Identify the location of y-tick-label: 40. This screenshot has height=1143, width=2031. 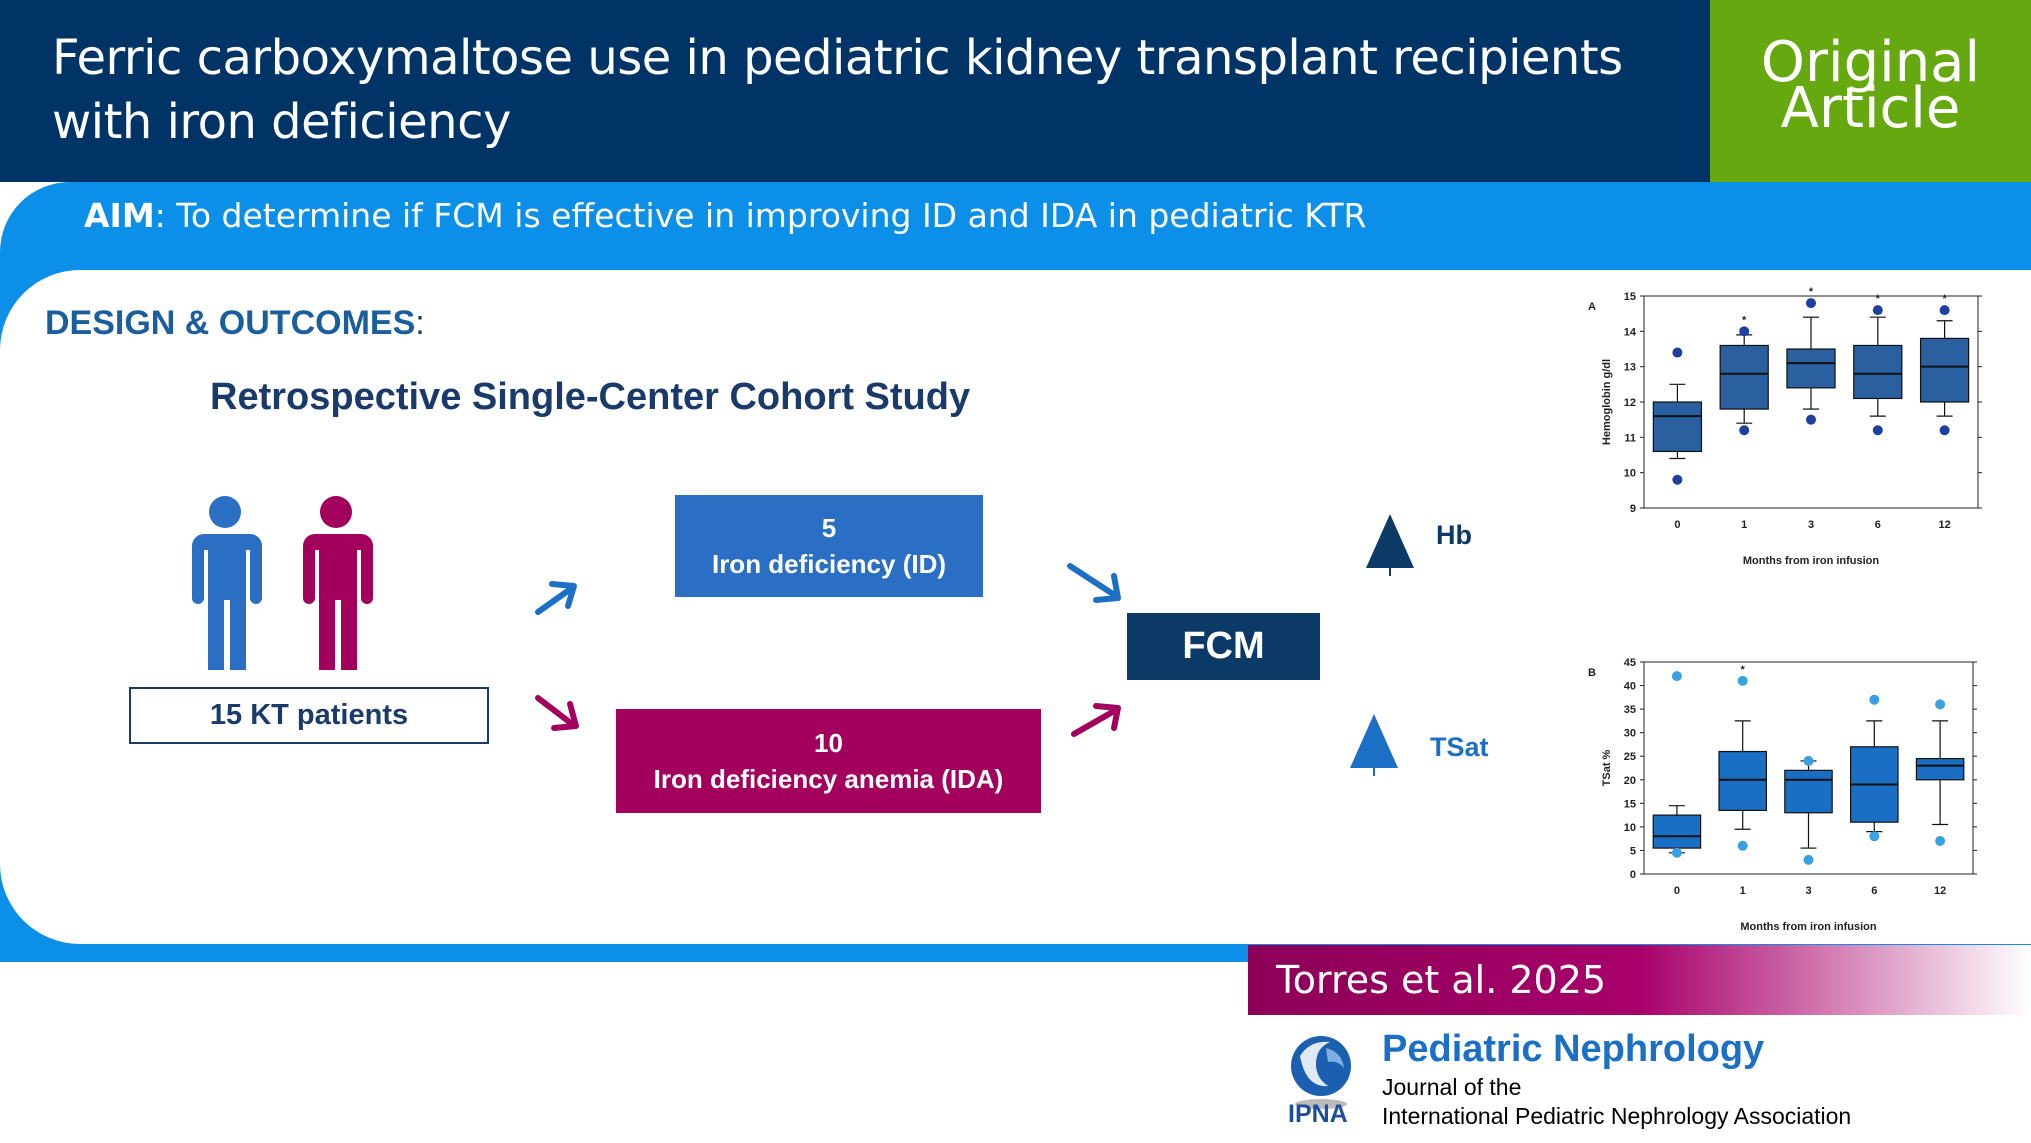
(1630, 687).